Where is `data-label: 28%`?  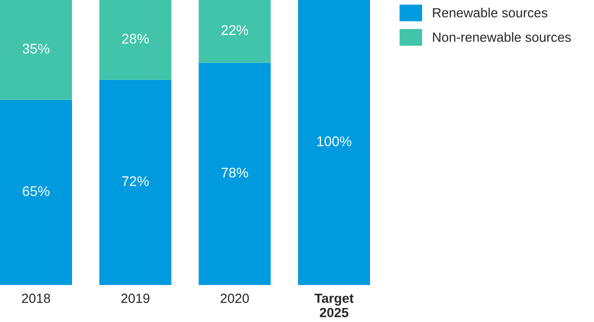
data-label: 28% is located at coordinates (135, 39).